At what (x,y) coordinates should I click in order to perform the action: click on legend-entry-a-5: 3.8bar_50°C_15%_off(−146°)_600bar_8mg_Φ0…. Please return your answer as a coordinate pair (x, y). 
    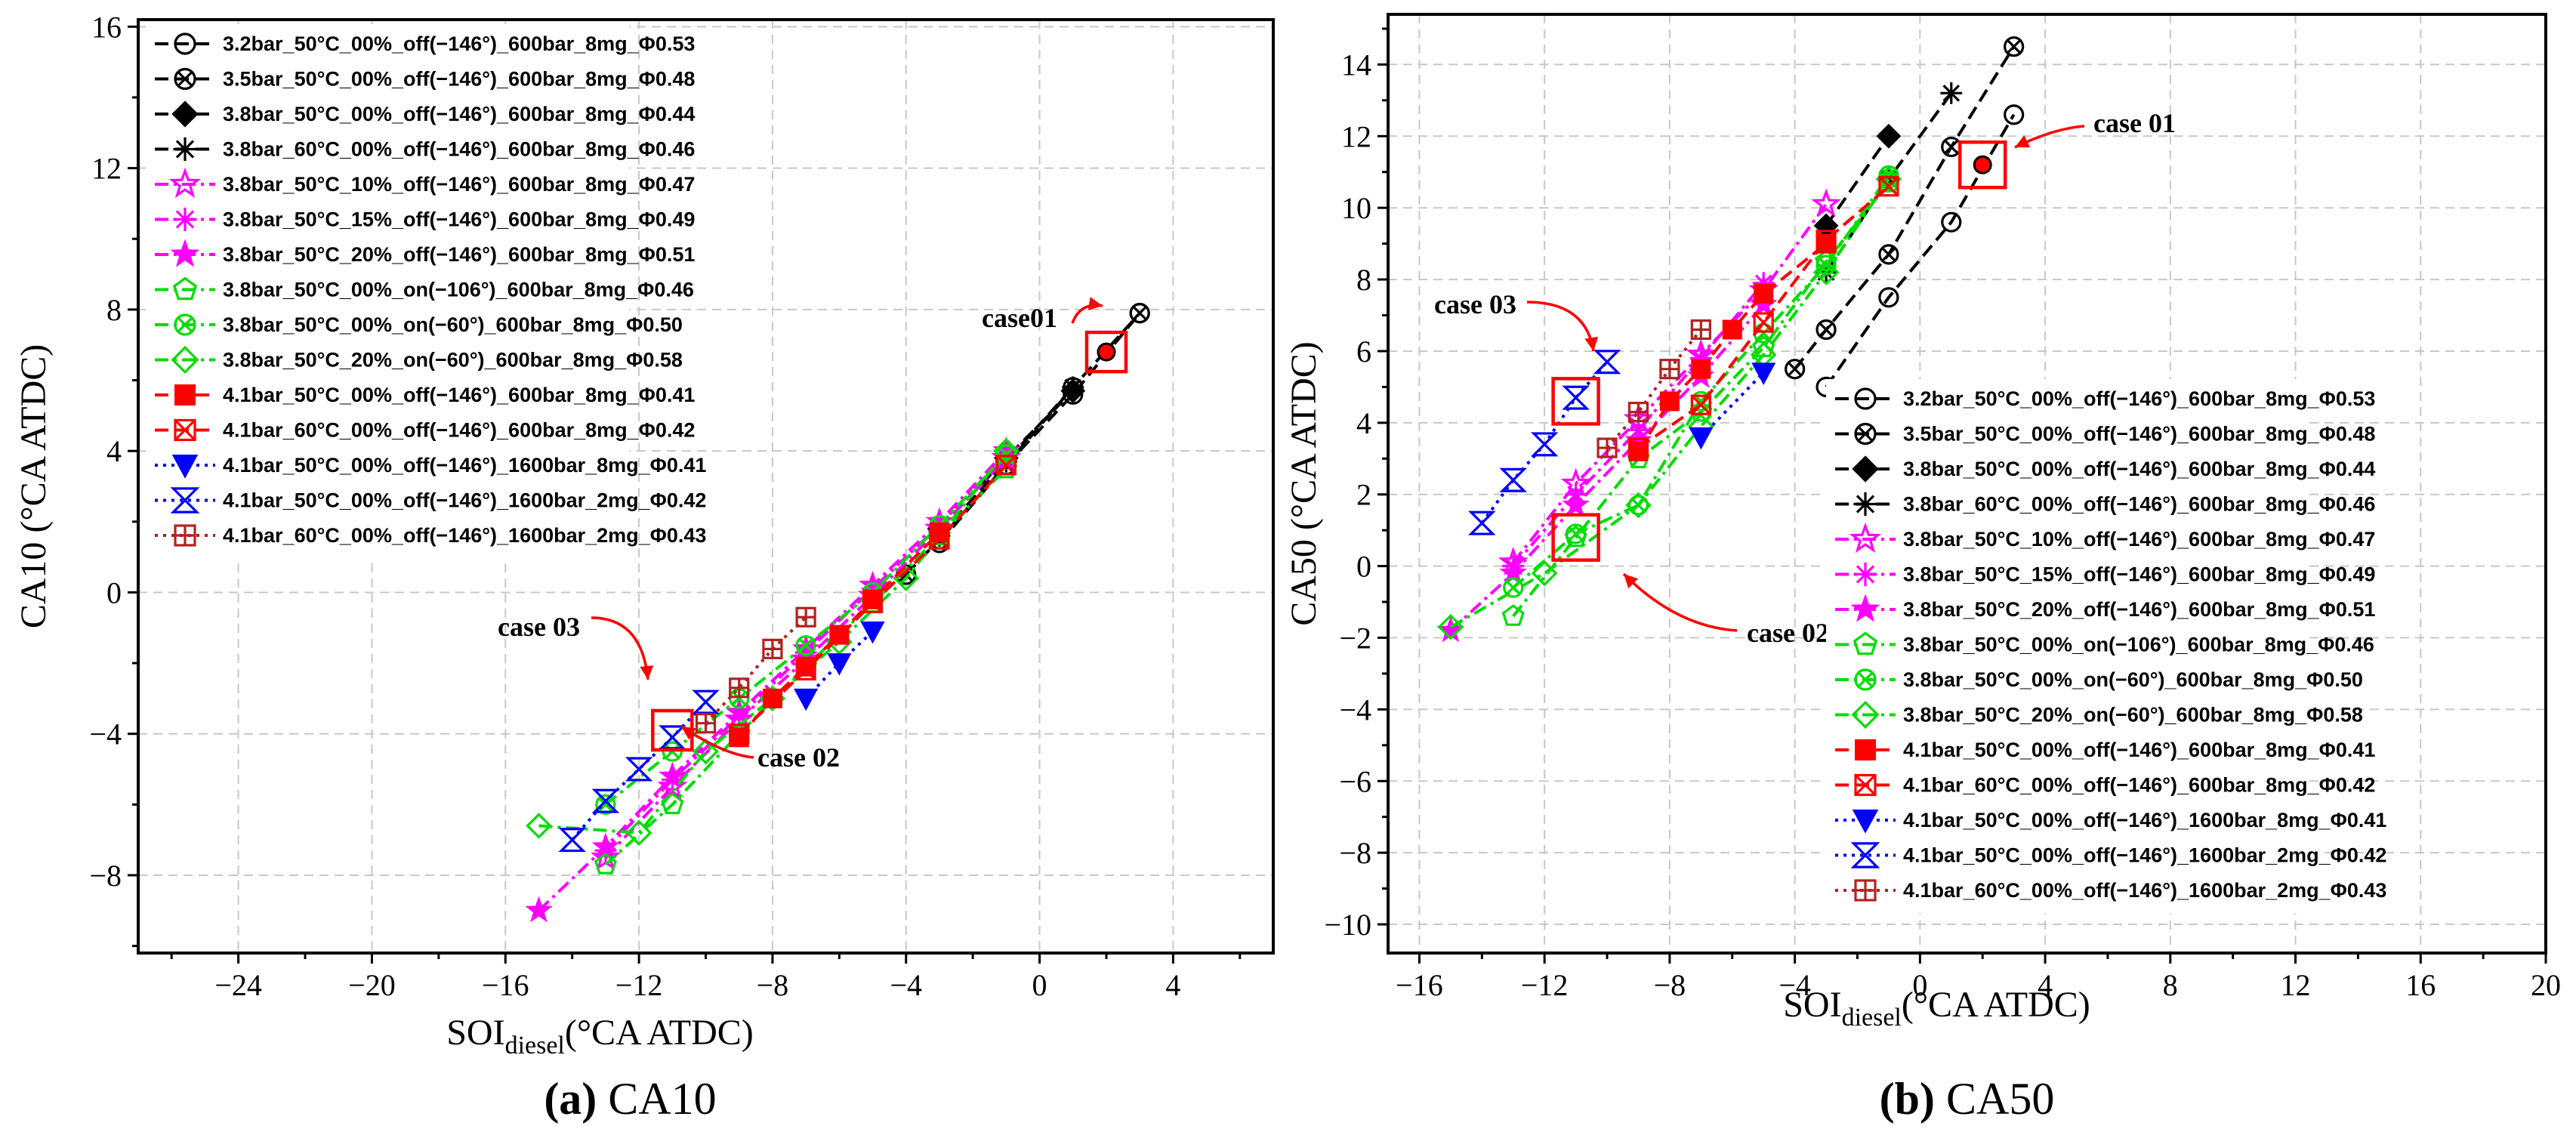
    Looking at the image, I should click on (425, 219).